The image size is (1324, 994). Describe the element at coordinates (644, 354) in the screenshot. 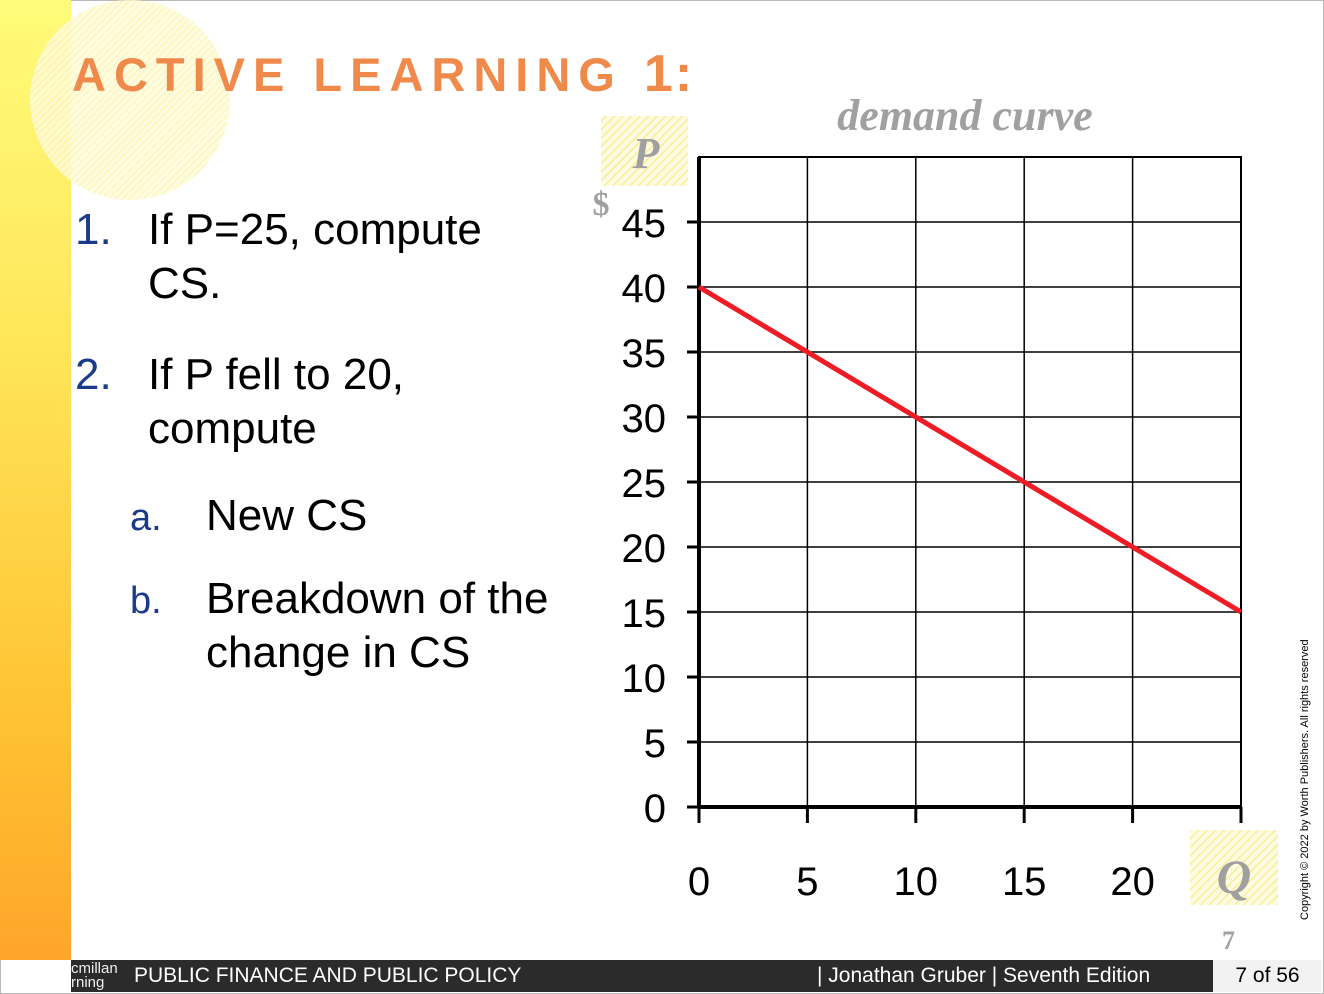

I see `y-tick-label: 35` at that location.